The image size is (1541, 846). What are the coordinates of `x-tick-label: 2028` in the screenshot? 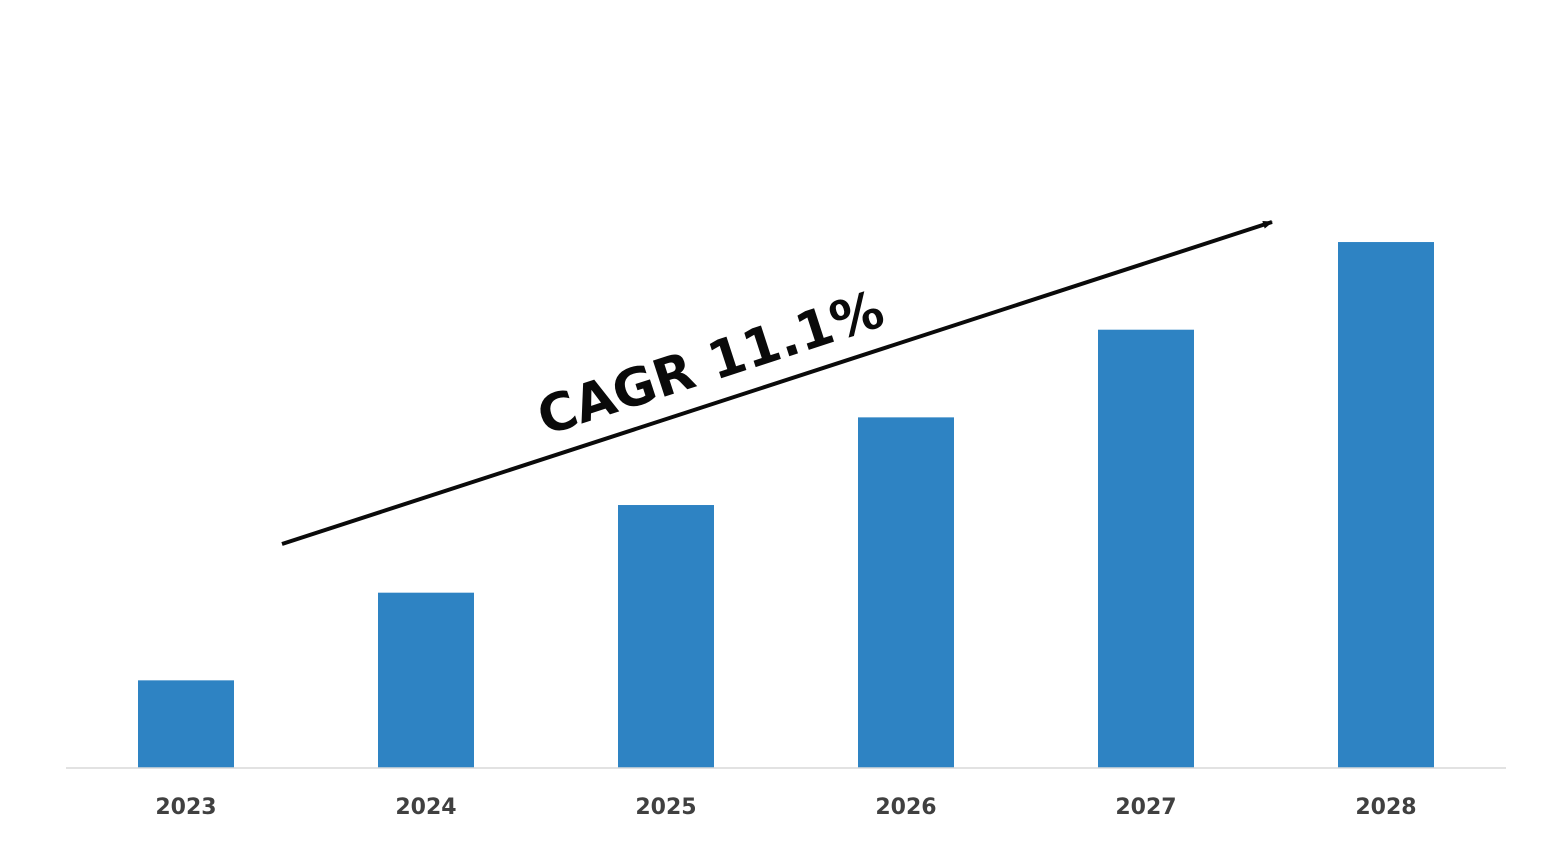 It's located at (1385, 807).